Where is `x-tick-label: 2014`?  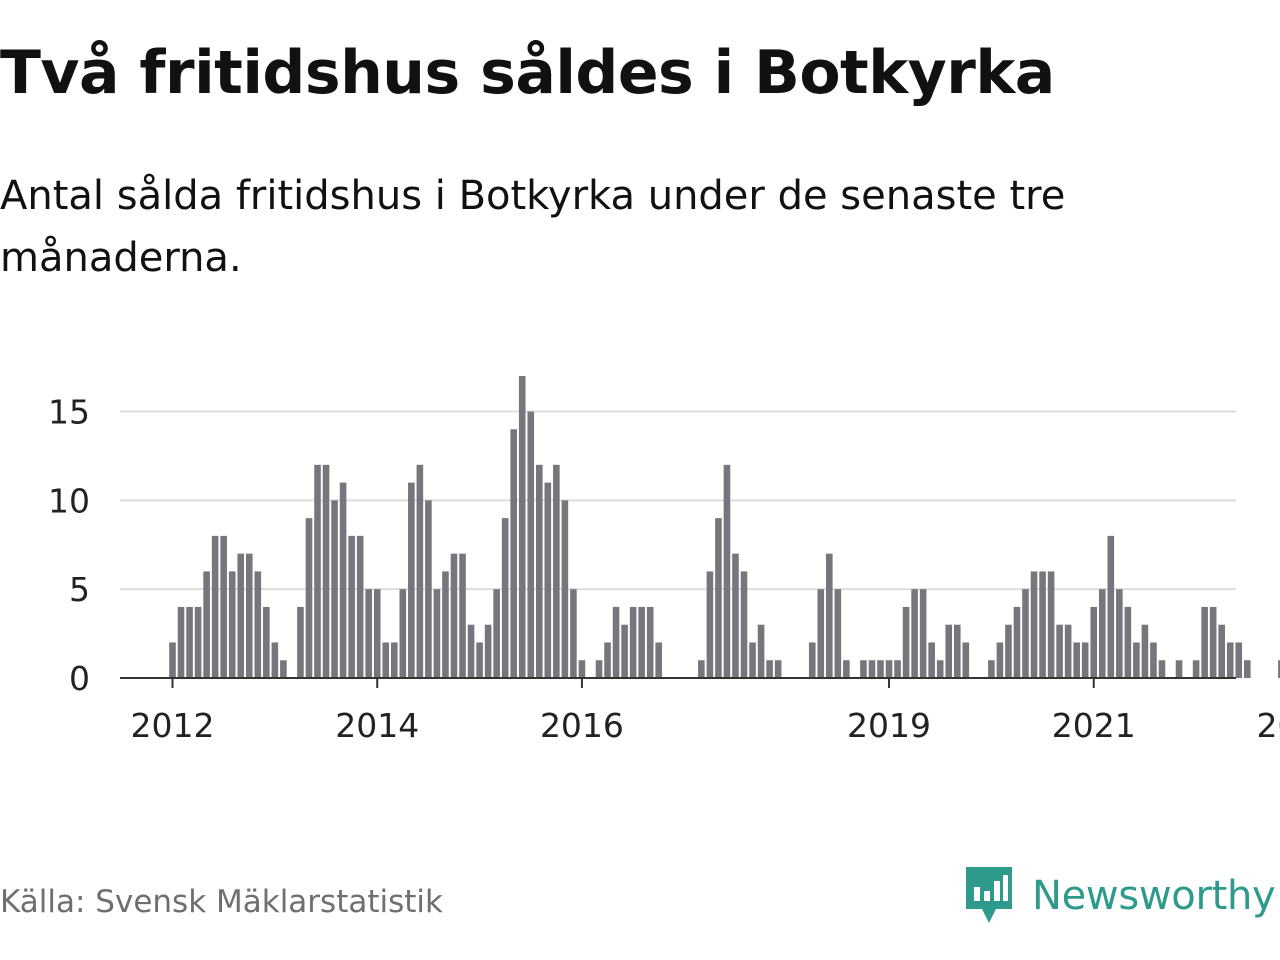 x-tick-label: 2014 is located at coordinates (377, 725).